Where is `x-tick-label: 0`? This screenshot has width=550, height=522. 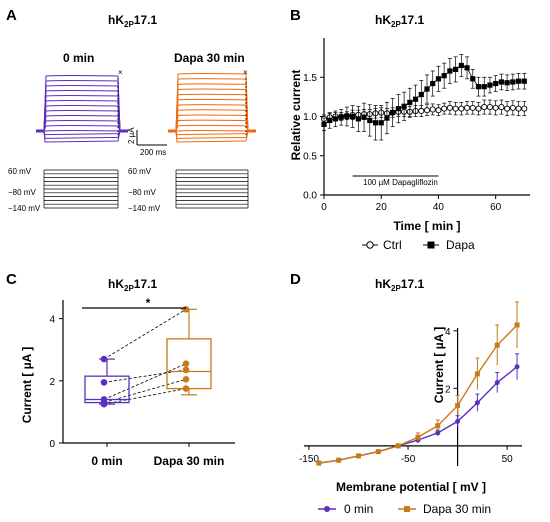 x-tick-label: 0 is located at coordinates (324, 207).